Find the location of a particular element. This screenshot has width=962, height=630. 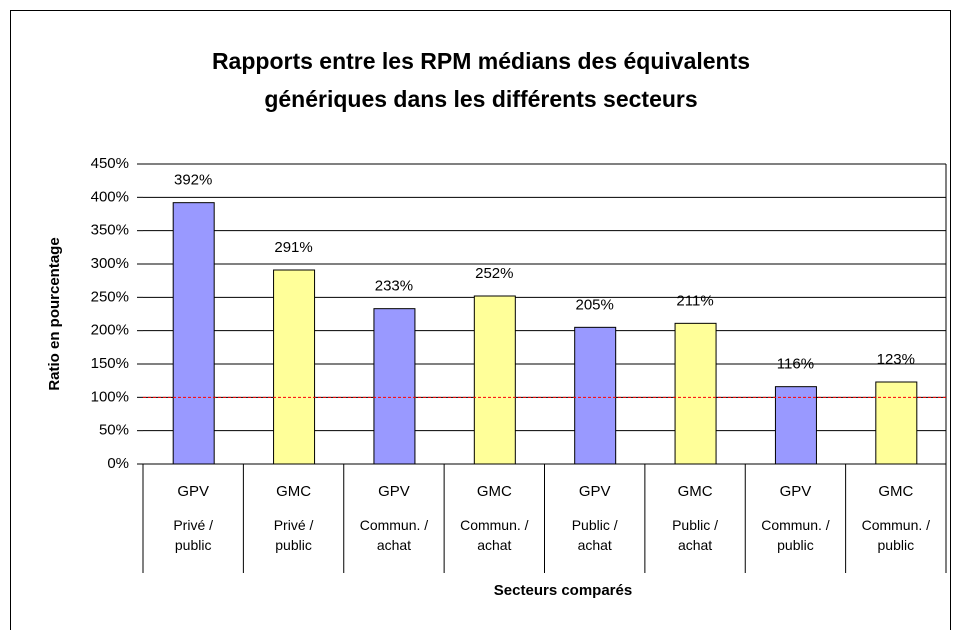

data-label: 205% is located at coordinates (595, 304).